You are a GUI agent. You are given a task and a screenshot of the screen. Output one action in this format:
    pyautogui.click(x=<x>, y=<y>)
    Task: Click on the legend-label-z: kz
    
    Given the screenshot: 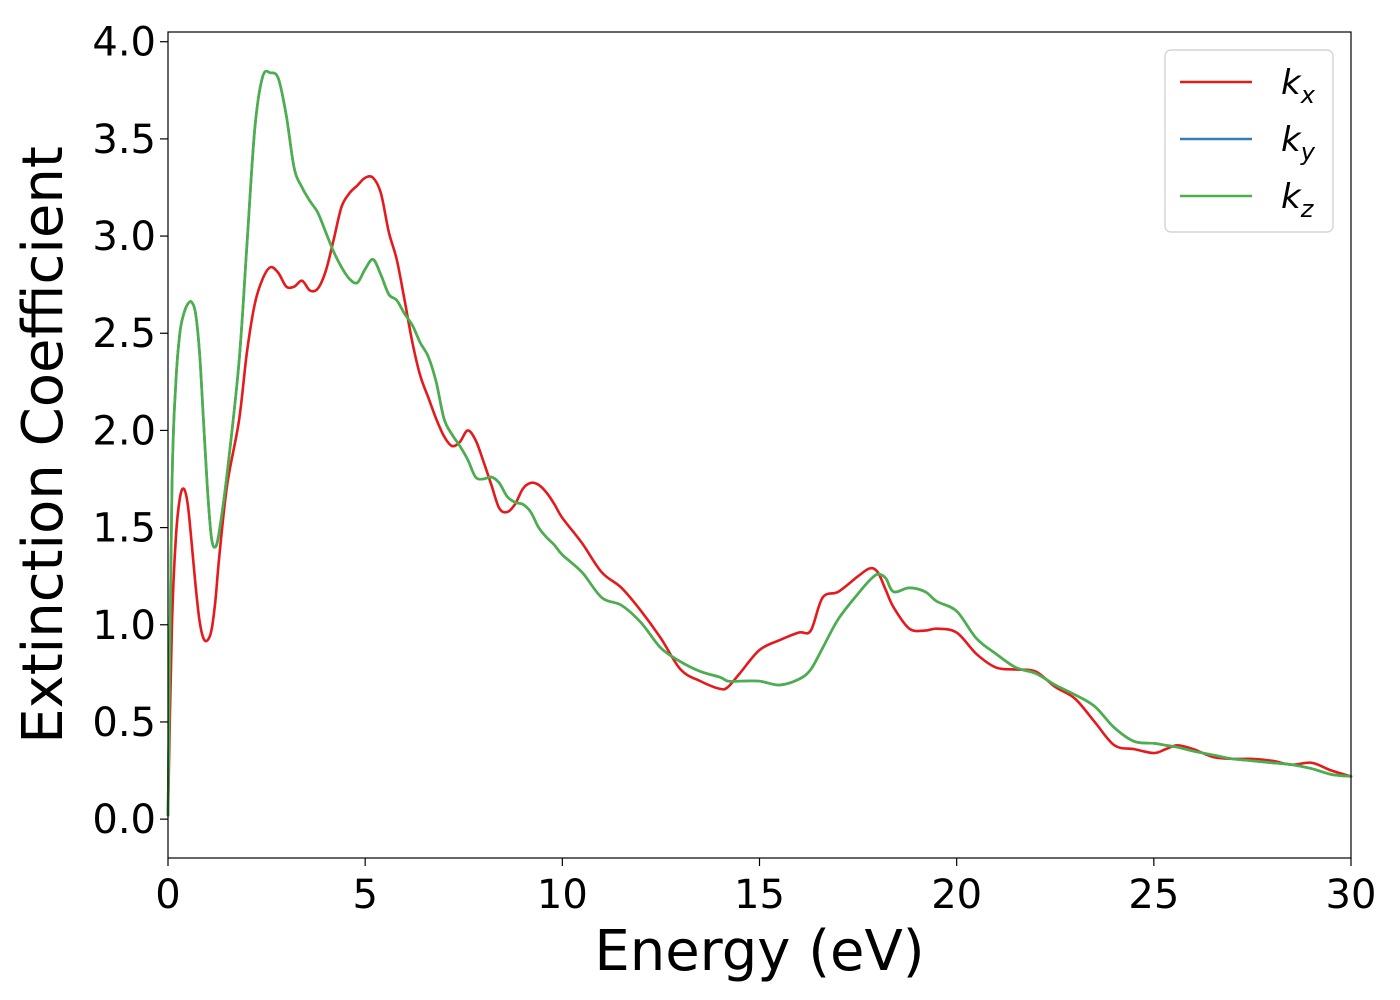 What is the action you would take?
    pyautogui.click(x=1298, y=200)
    